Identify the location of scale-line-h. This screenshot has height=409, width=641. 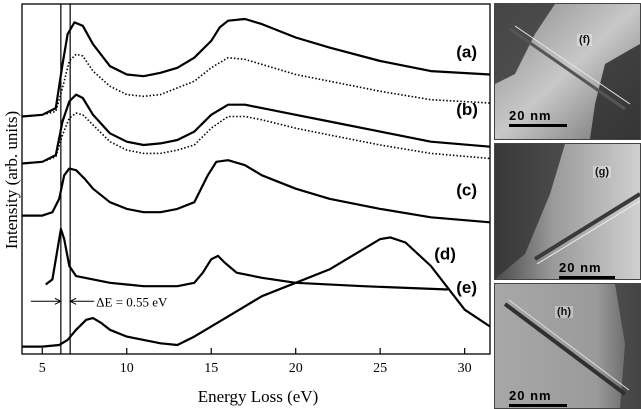
(538, 405).